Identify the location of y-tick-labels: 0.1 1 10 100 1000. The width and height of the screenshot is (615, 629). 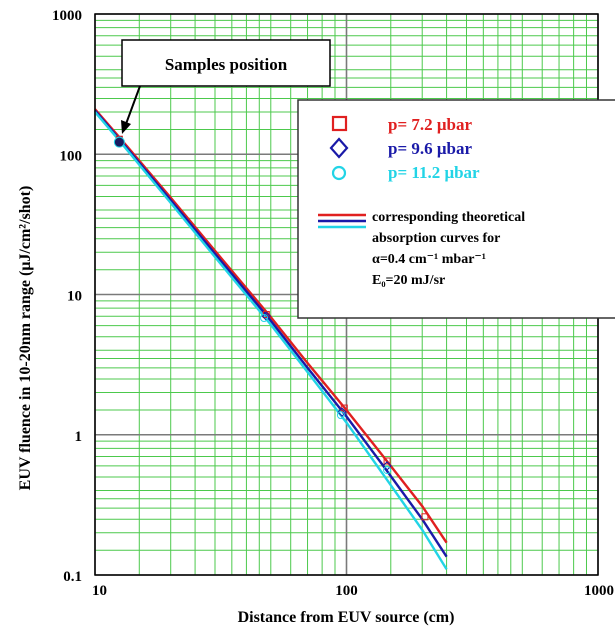
(67, 296).